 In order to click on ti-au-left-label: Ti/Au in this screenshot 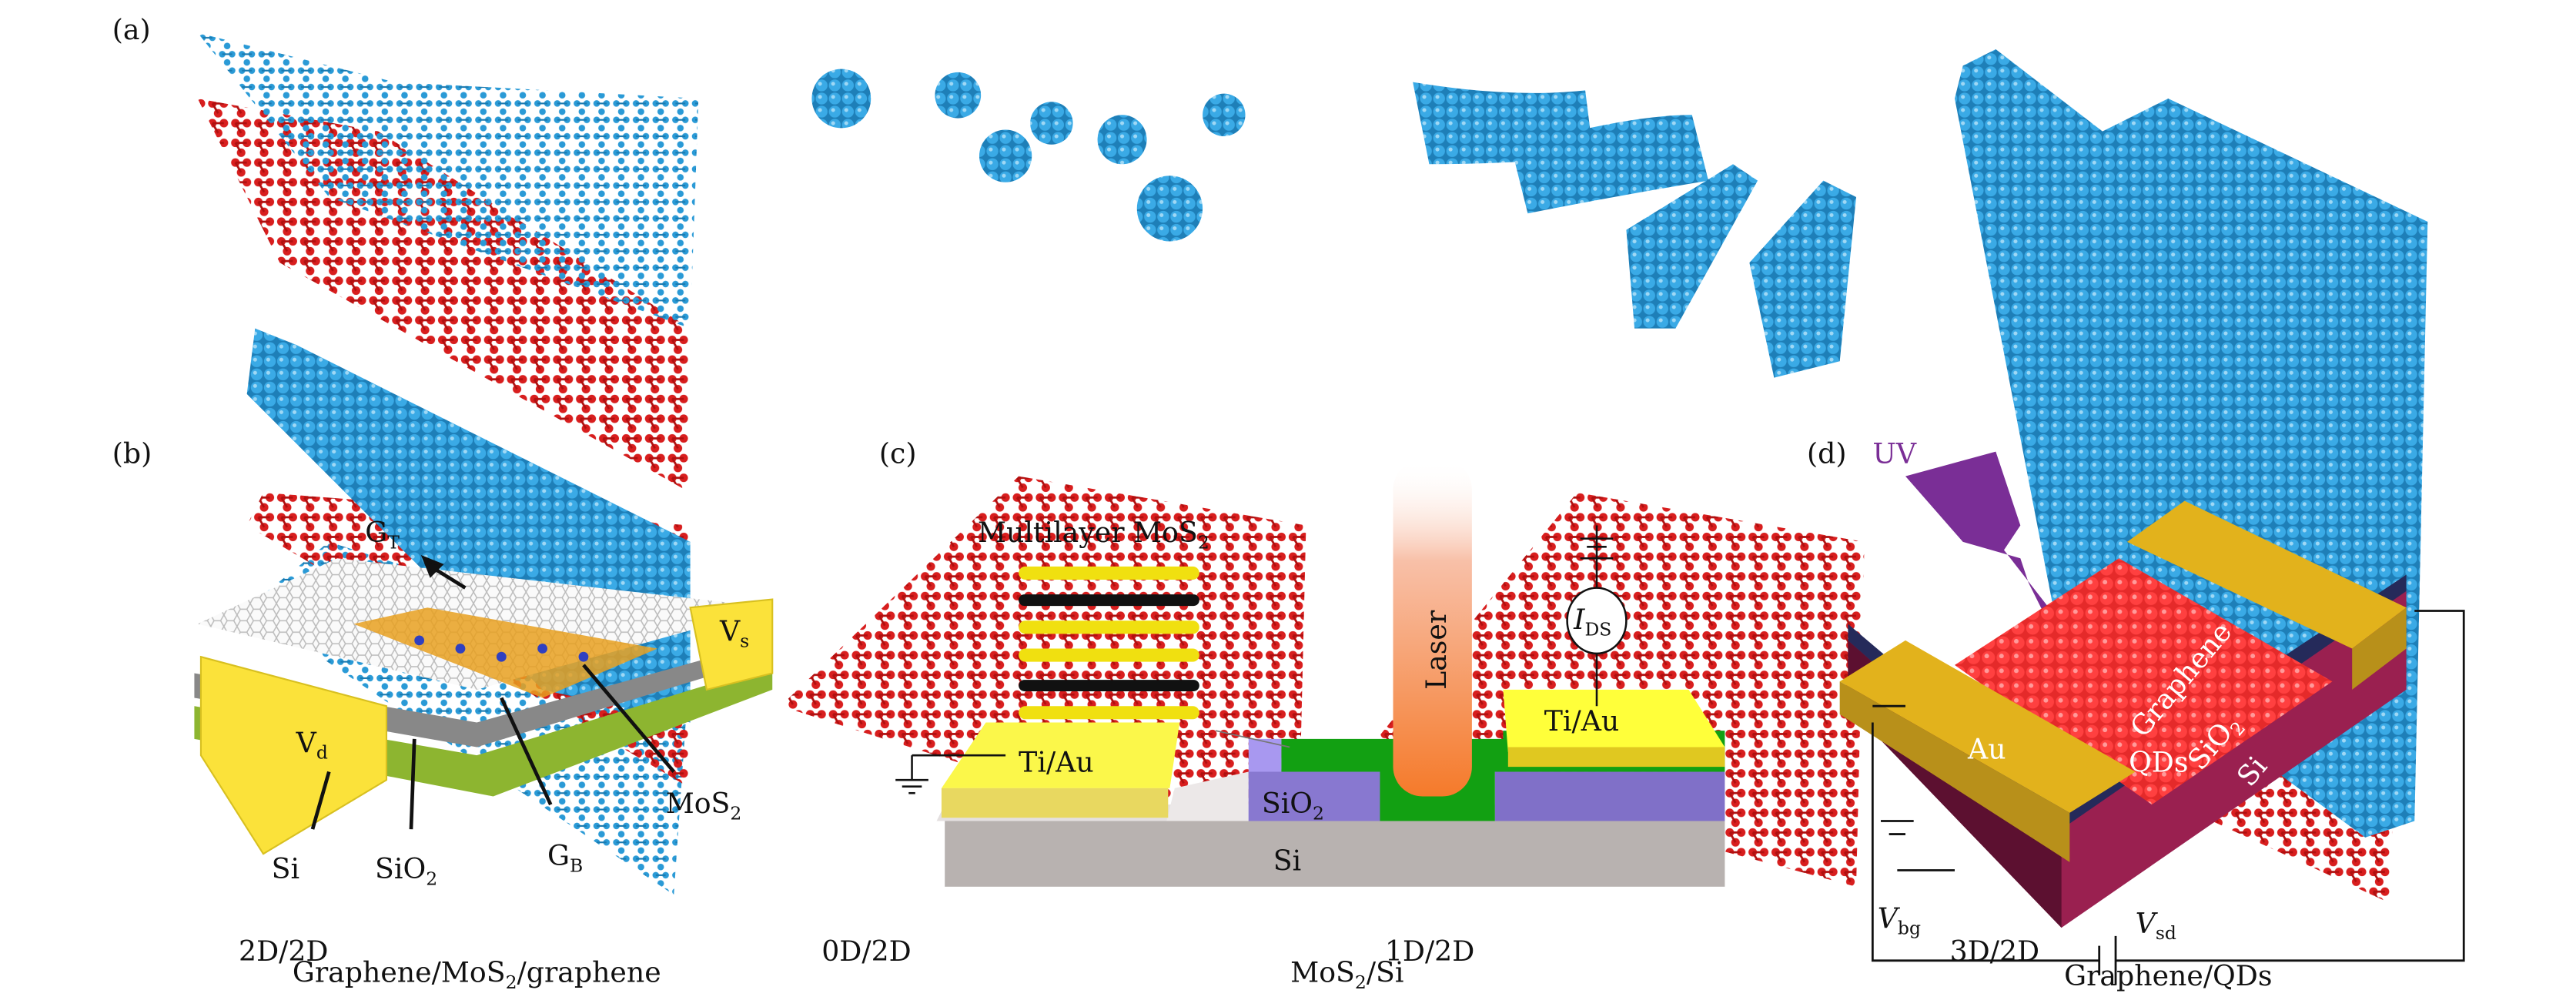, I will do `click(1056, 762)`.